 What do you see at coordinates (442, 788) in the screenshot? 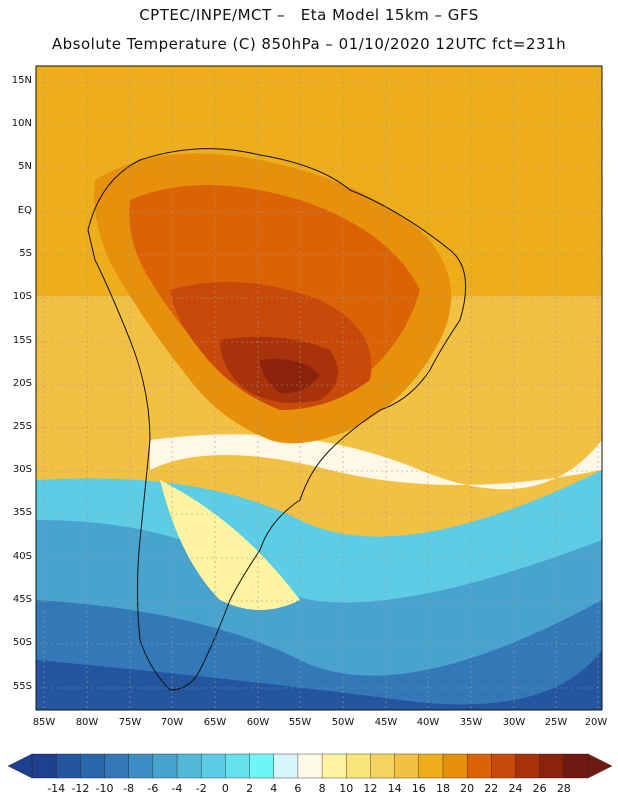
I see `colorbar-label: 18` at bounding box center [442, 788].